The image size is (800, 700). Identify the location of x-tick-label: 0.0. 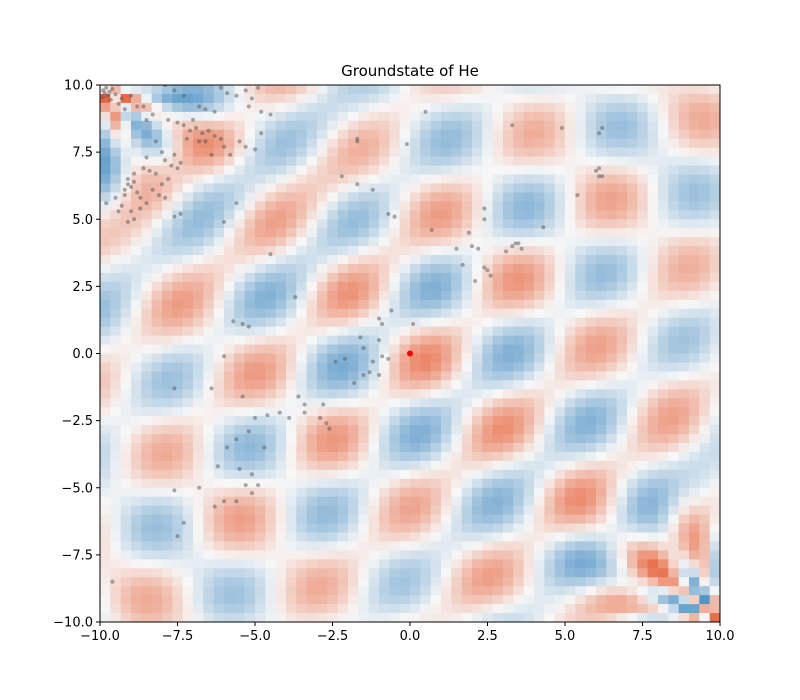
(410, 636).